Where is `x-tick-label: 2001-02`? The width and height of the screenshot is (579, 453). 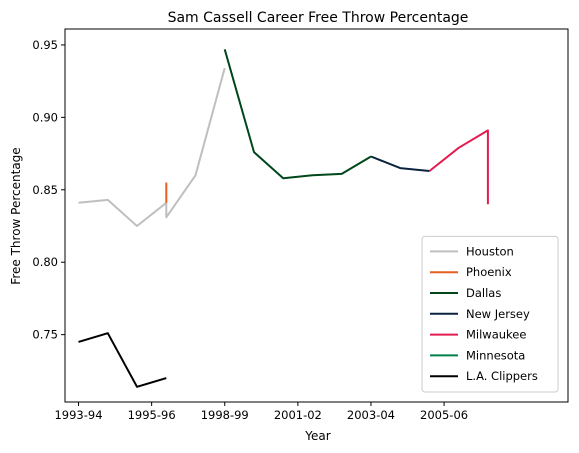 x-tick-label: 2001-02 is located at coordinates (298, 415).